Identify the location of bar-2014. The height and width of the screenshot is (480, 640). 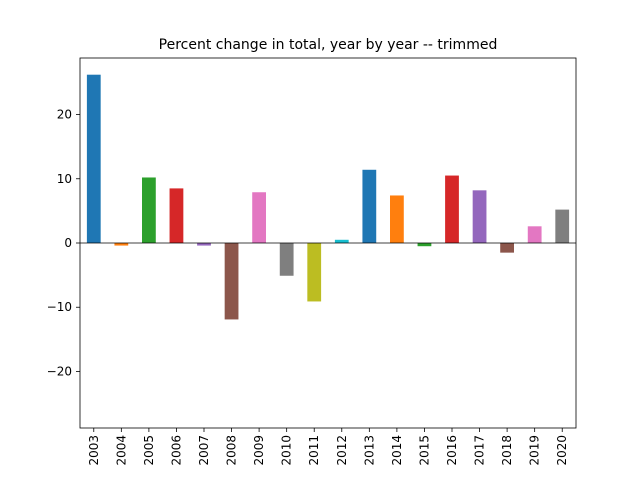
(397, 219).